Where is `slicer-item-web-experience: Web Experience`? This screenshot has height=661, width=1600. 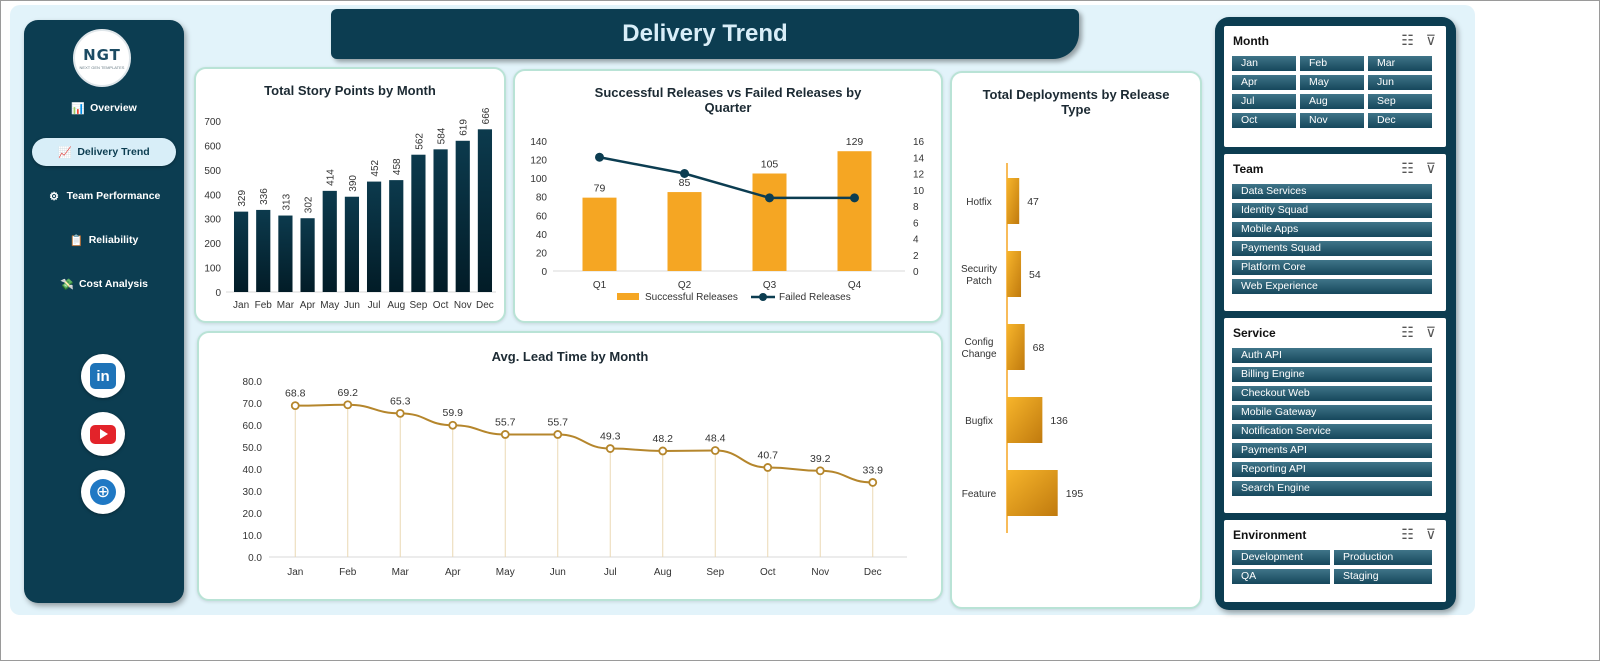
slicer-item-web-experience: Web Experience is located at coordinates (1332, 286).